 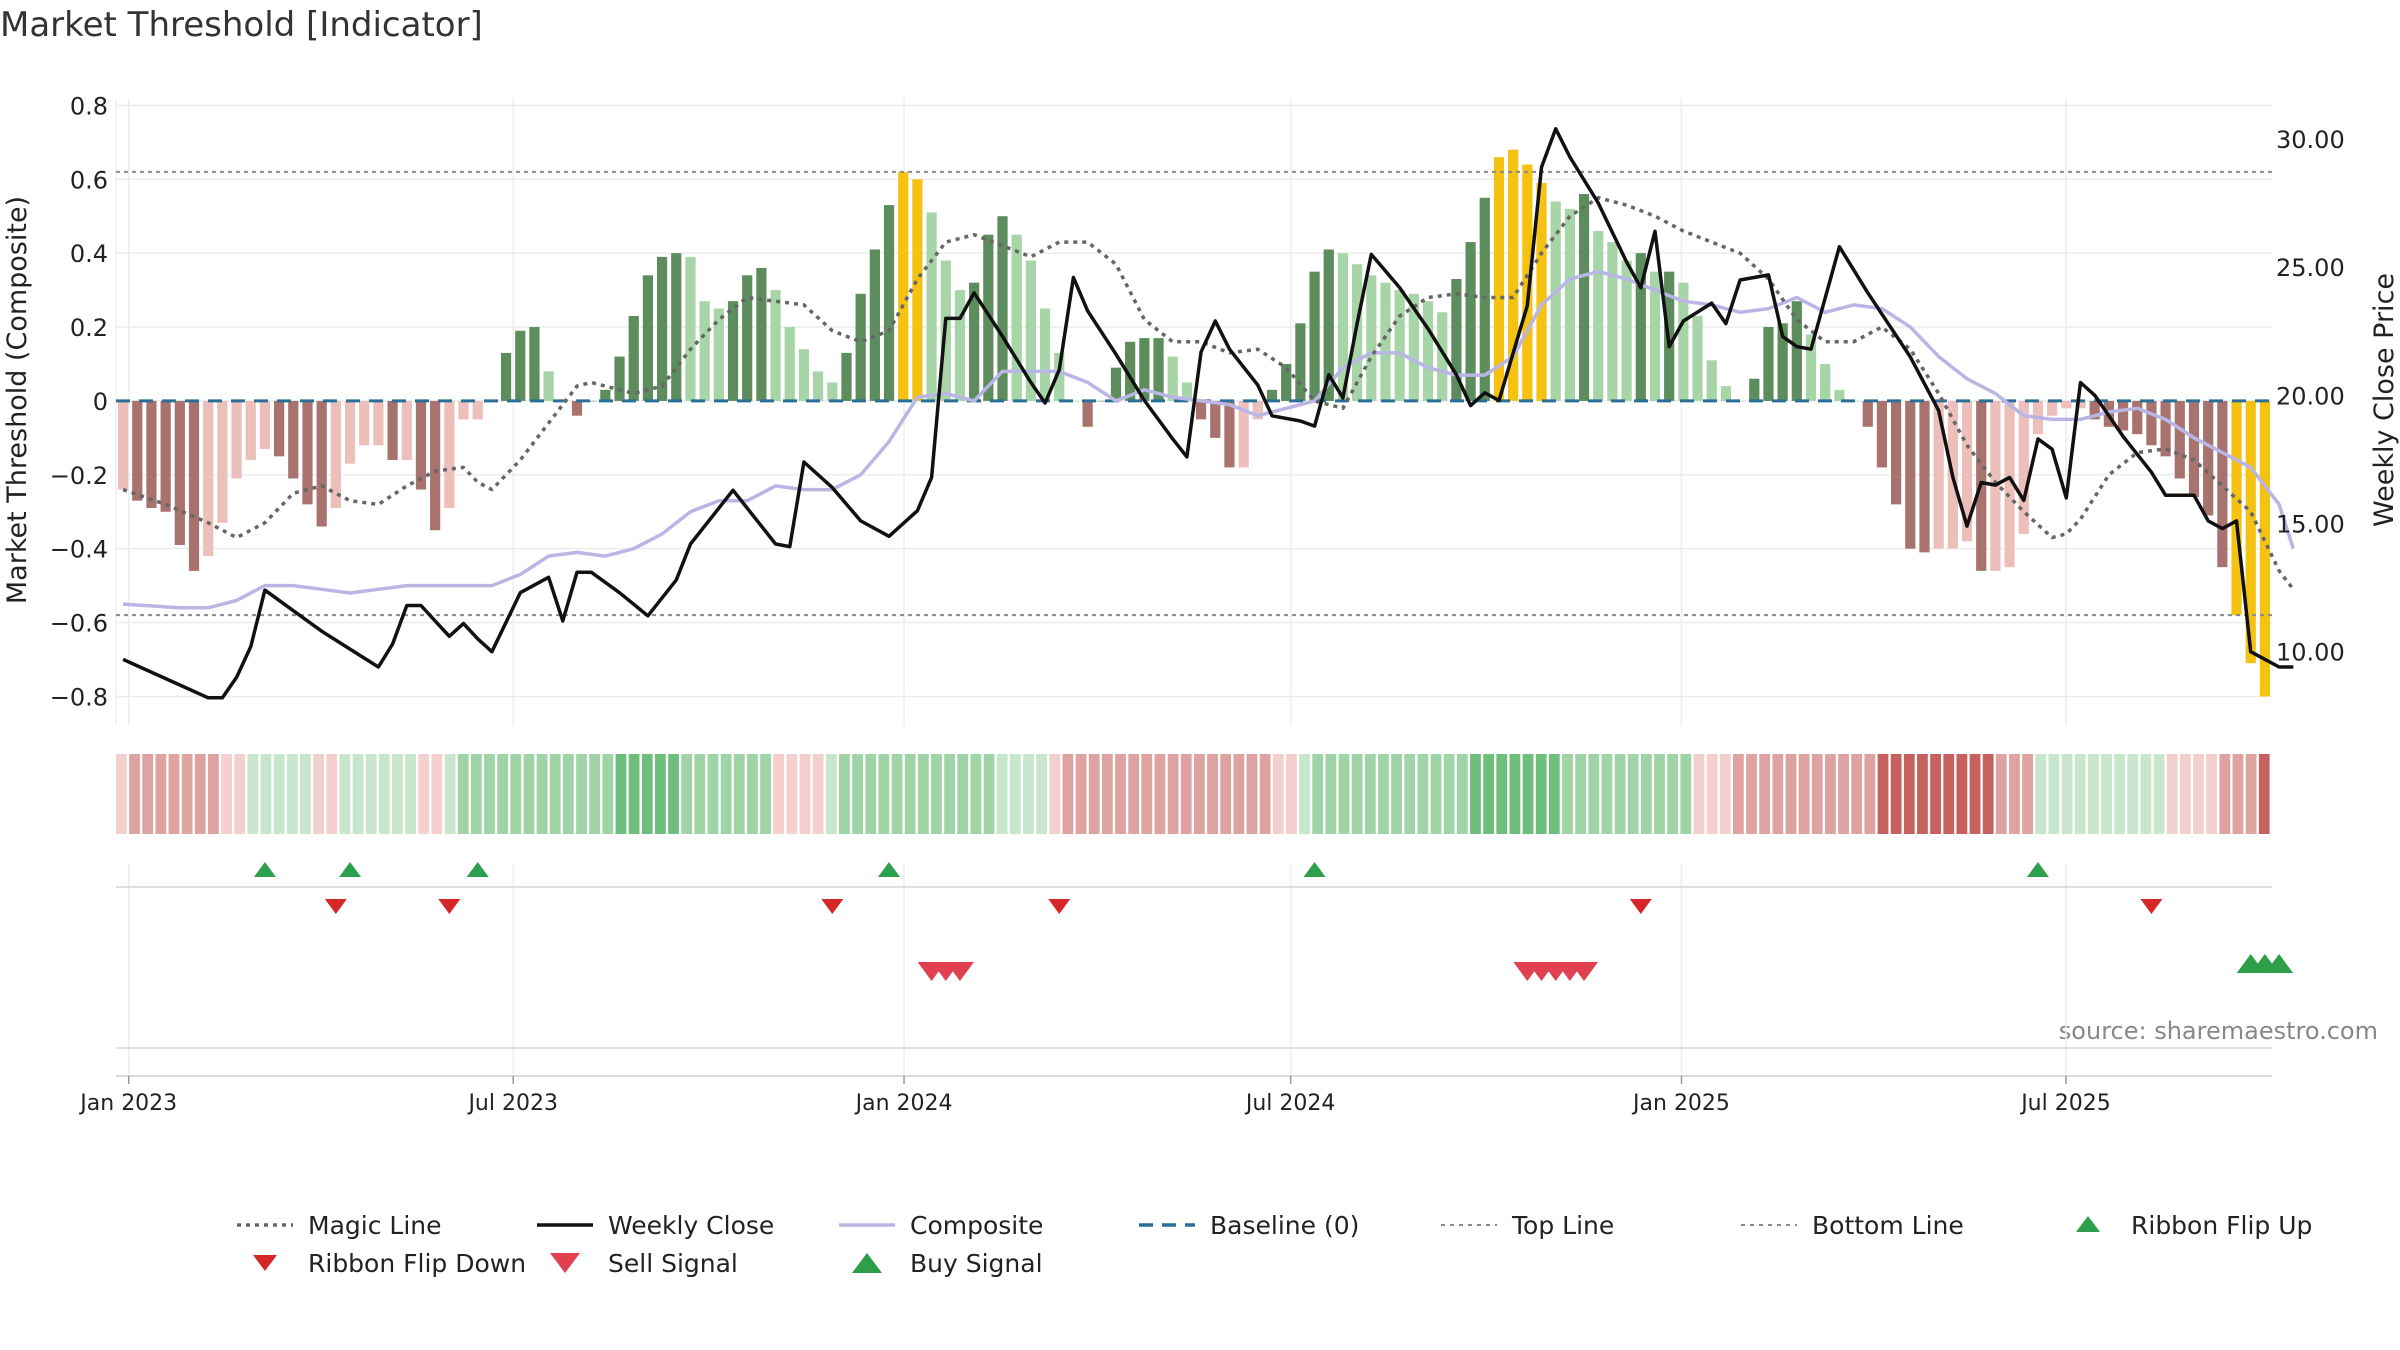 I want to click on legend-item: Buy Signal, so click(x=947, y=1263).